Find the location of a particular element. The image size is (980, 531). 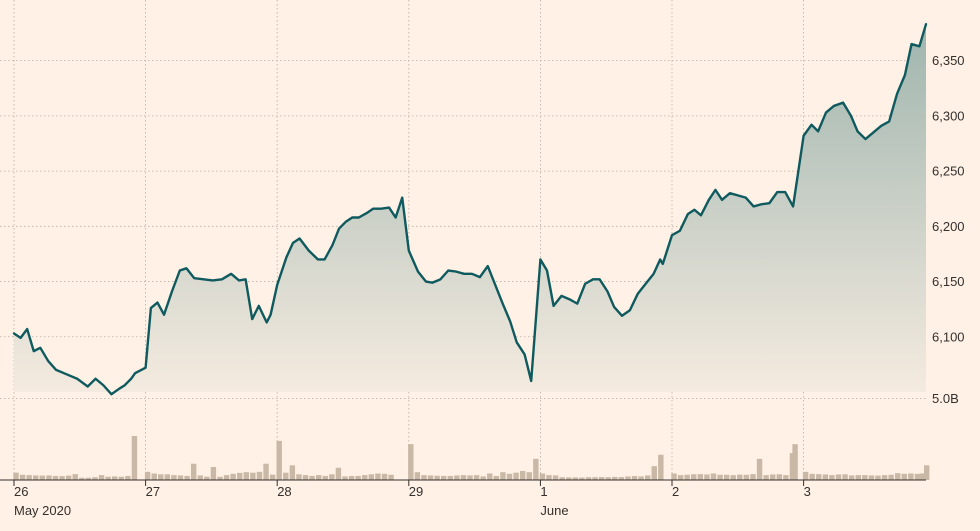

x-tick-sublabel: May 2020 is located at coordinates (42, 510).